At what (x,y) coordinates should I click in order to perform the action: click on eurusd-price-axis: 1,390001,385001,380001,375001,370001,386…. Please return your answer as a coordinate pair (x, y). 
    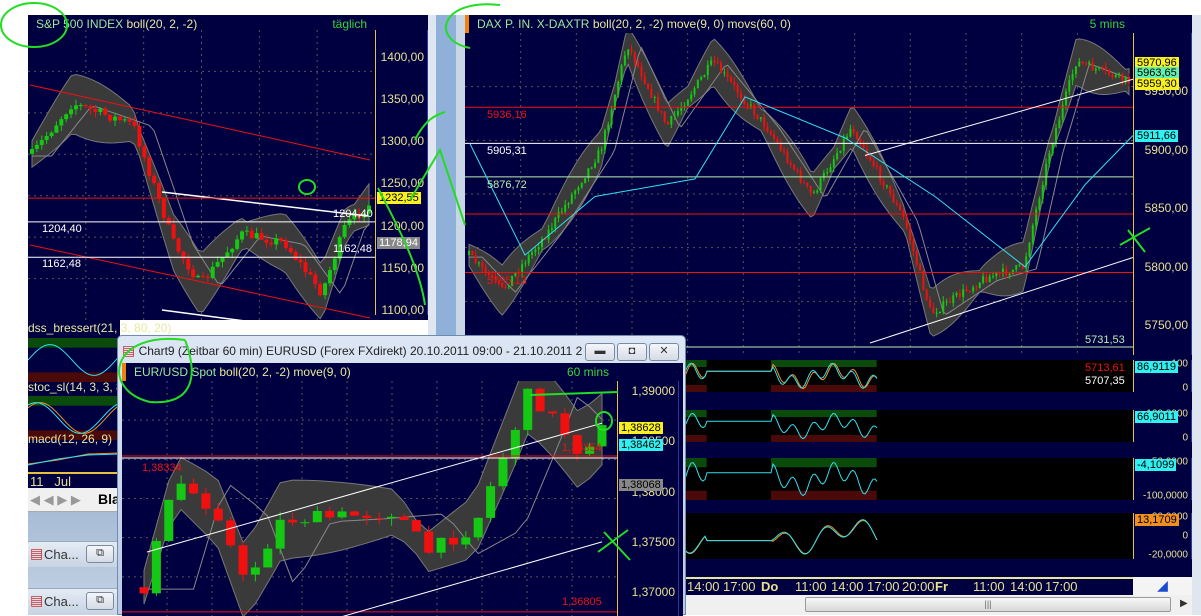
    Looking at the image, I should click on (648, 498).